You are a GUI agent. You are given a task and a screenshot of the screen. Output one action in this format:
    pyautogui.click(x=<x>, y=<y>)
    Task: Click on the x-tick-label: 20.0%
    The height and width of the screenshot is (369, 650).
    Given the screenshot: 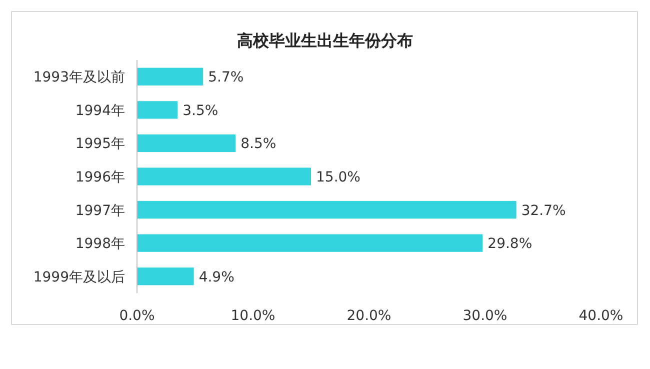 What is the action you would take?
    pyautogui.click(x=369, y=316)
    